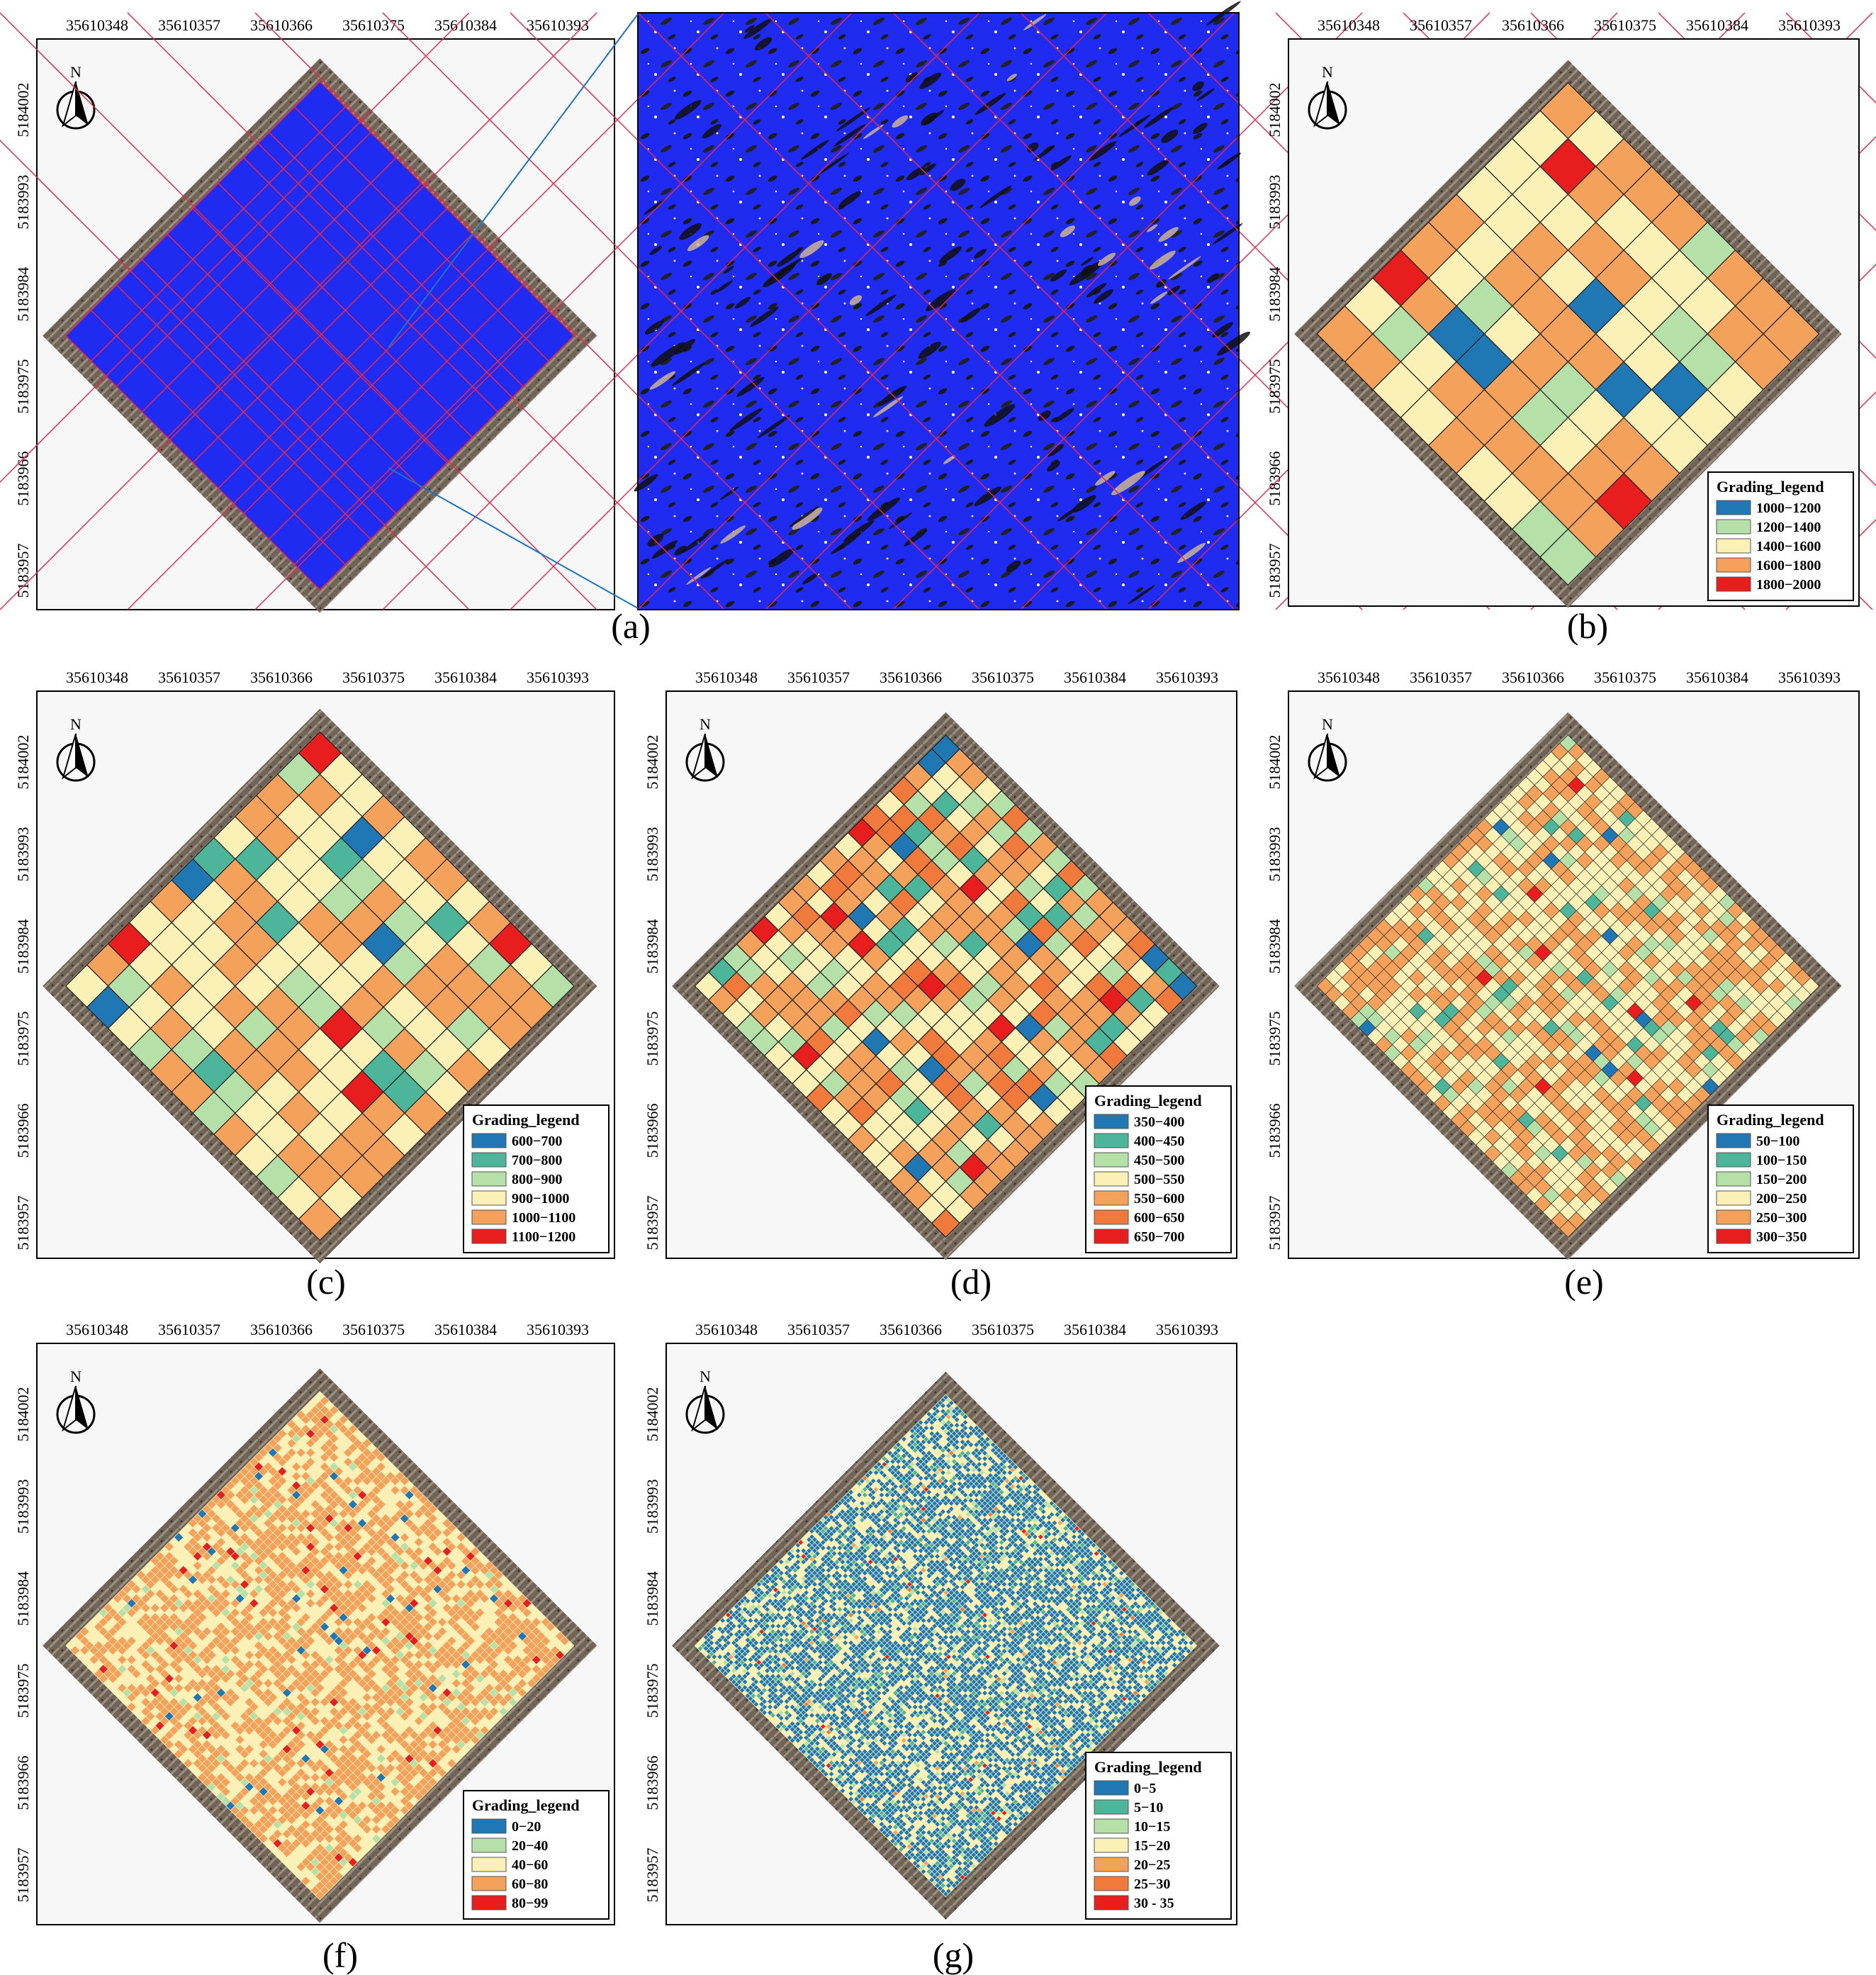 The height and width of the screenshot is (1975, 1876). What do you see at coordinates (543, 1218) in the screenshot?
I see `legend-item-label: 1000−1100` at bounding box center [543, 1218].